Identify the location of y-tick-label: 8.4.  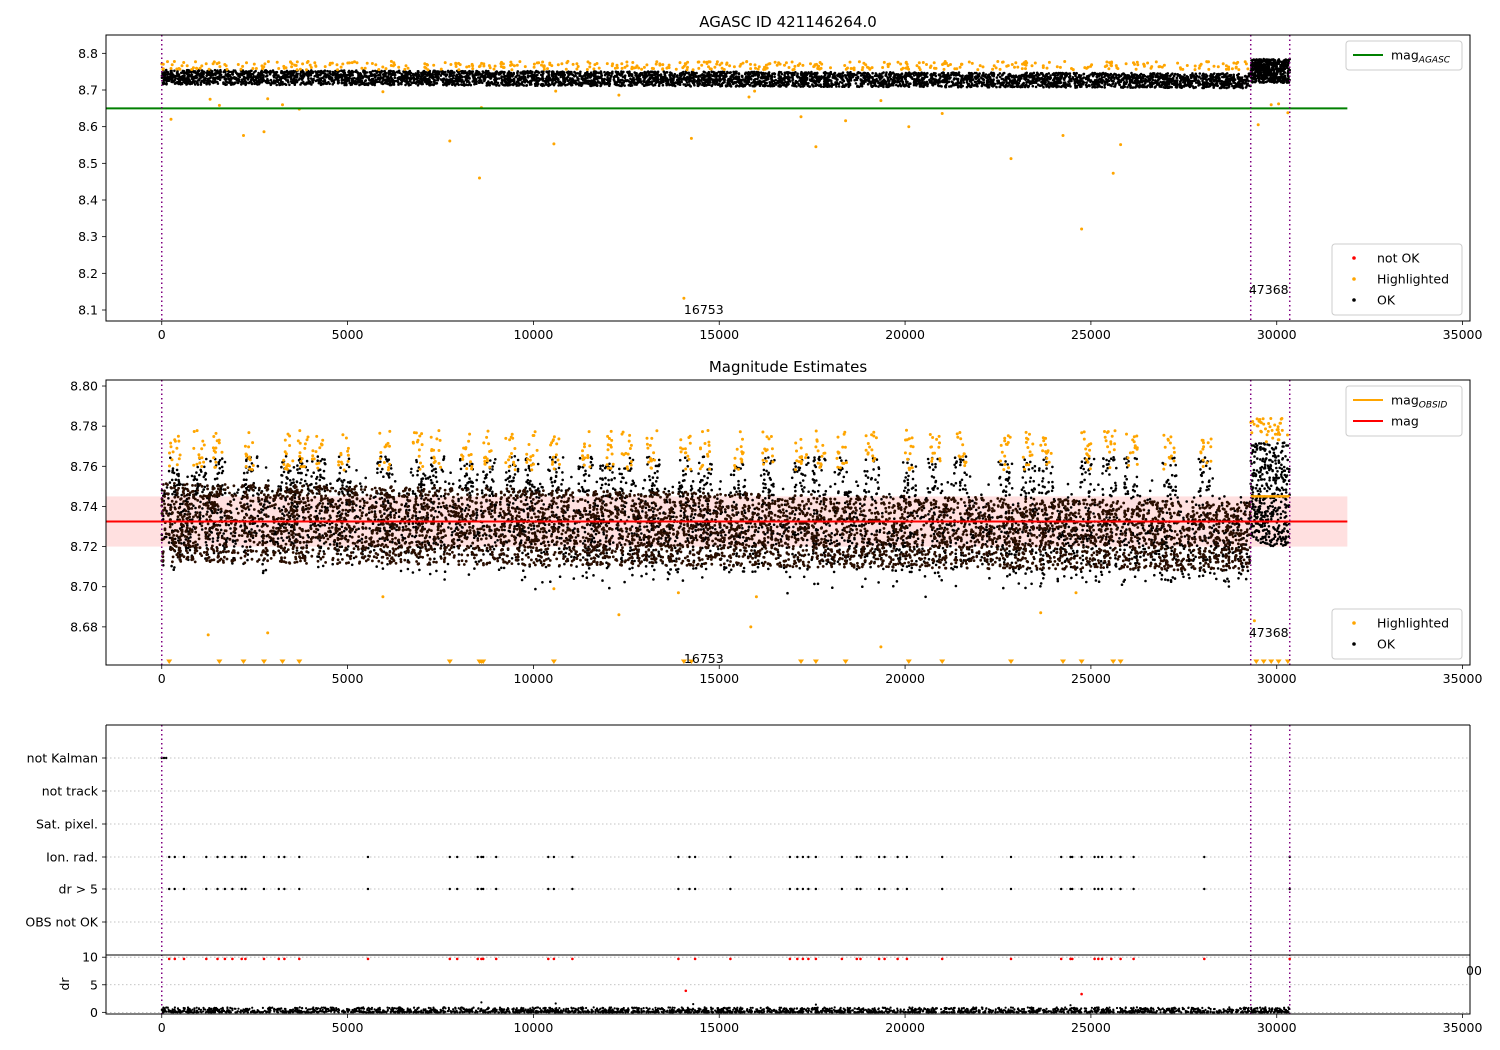
(88, 200).